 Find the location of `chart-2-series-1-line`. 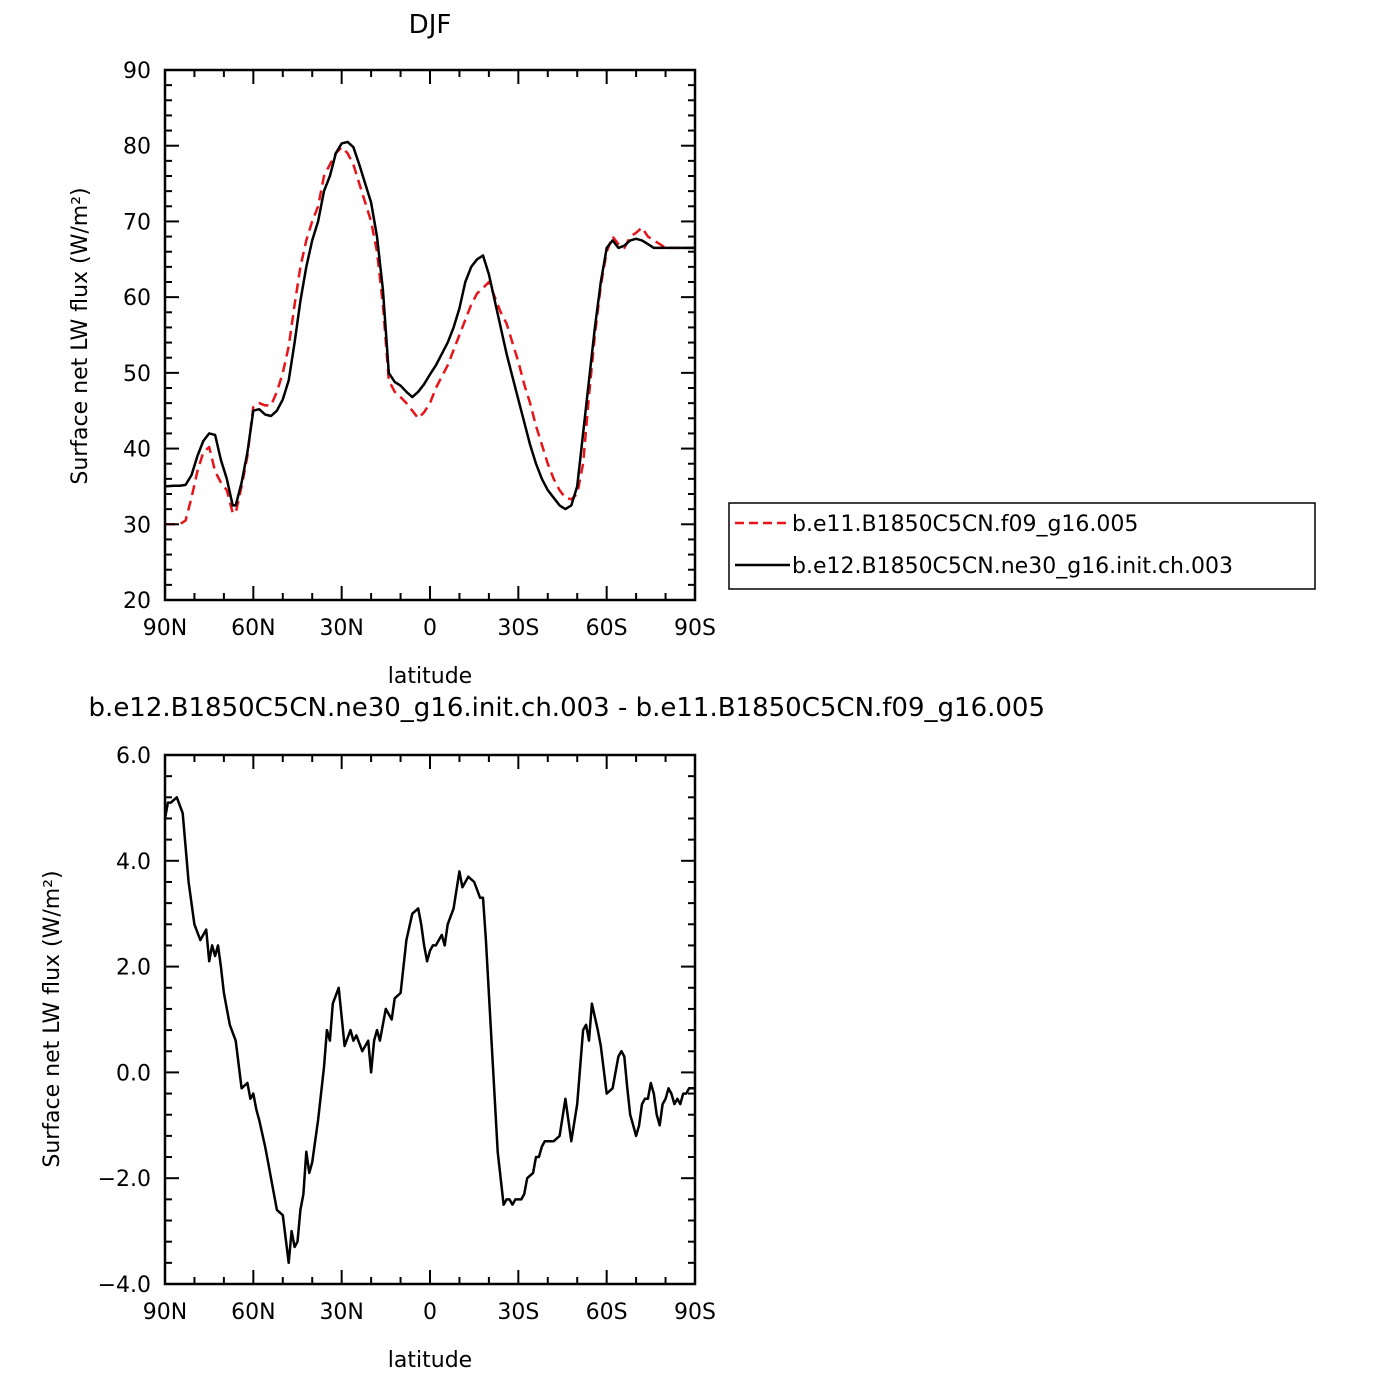

chart-2-series-1-line is located at coordinates (429, 1030).